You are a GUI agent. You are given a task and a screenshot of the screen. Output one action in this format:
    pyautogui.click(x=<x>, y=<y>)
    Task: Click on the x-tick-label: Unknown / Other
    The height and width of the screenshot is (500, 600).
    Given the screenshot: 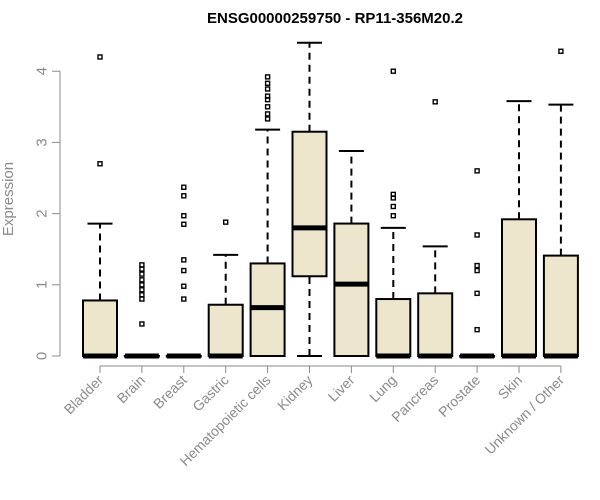 What is the action you would take?
    pyautogui.click(x=524, y=415)
    